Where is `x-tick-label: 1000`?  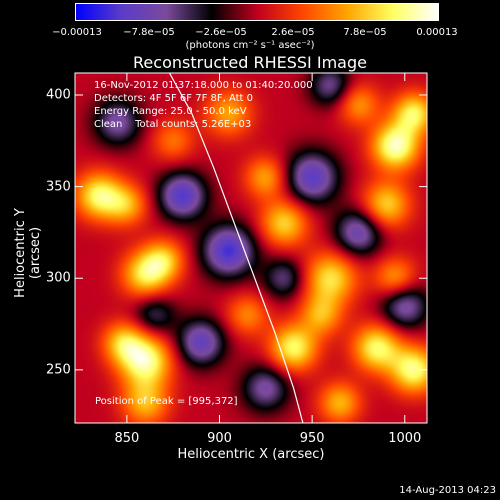 x-tick-label: 1000 is located at coordinates (405, 438).